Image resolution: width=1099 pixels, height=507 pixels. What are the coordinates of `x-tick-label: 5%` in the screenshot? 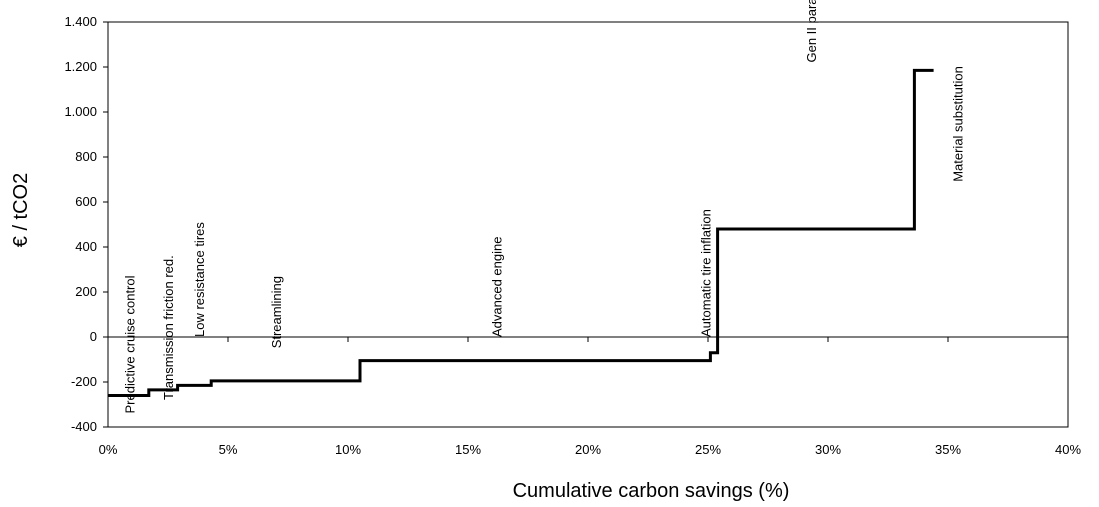 It's located at (228, 449).